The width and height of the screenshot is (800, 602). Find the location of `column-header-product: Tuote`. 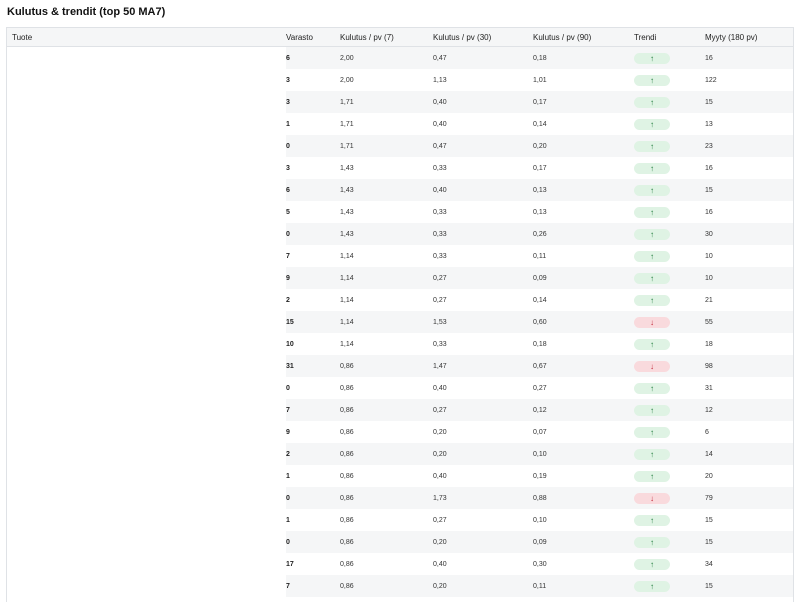

column-header-product: Tuote is located at coordinates (146, 37).